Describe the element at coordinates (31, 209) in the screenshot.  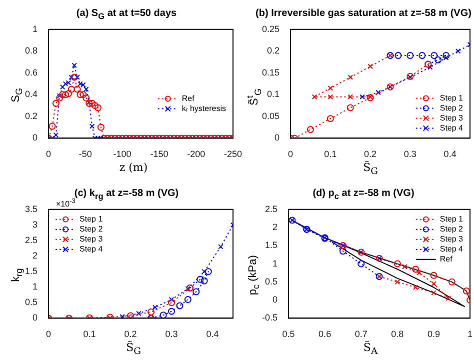
I see `y-tick-label: 3.5` at that location.